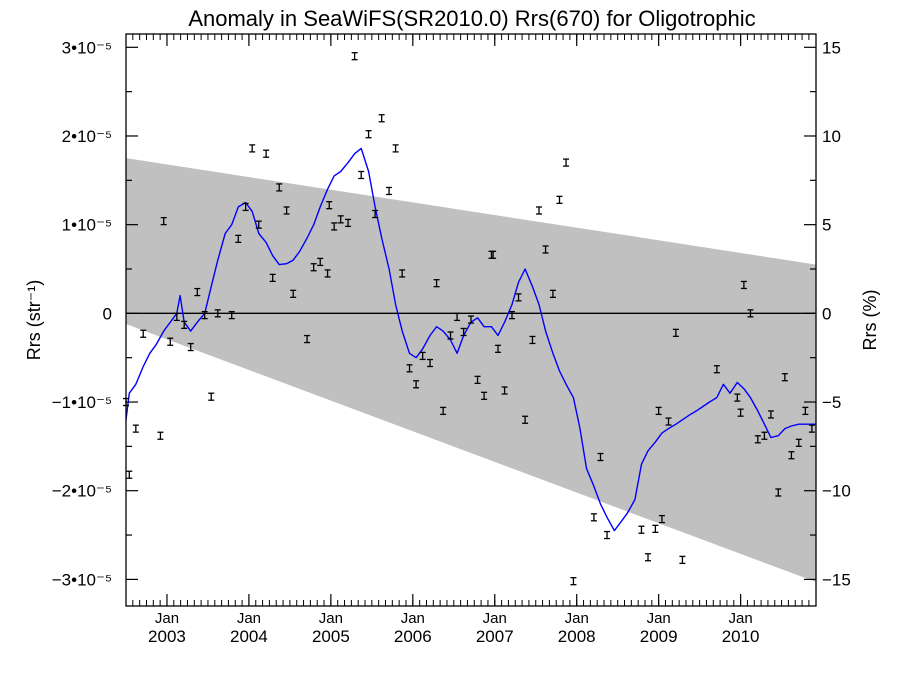  I want to click on x-tick-year-label: 2003, so click(167, 636).